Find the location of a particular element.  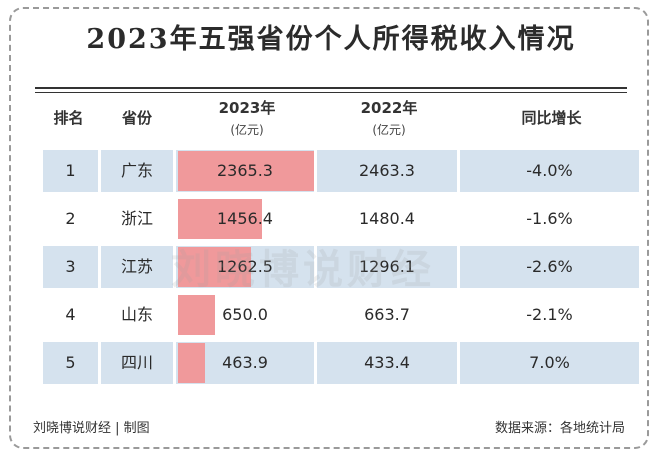

header-province: 省份 is located at coordinates (136, 118).